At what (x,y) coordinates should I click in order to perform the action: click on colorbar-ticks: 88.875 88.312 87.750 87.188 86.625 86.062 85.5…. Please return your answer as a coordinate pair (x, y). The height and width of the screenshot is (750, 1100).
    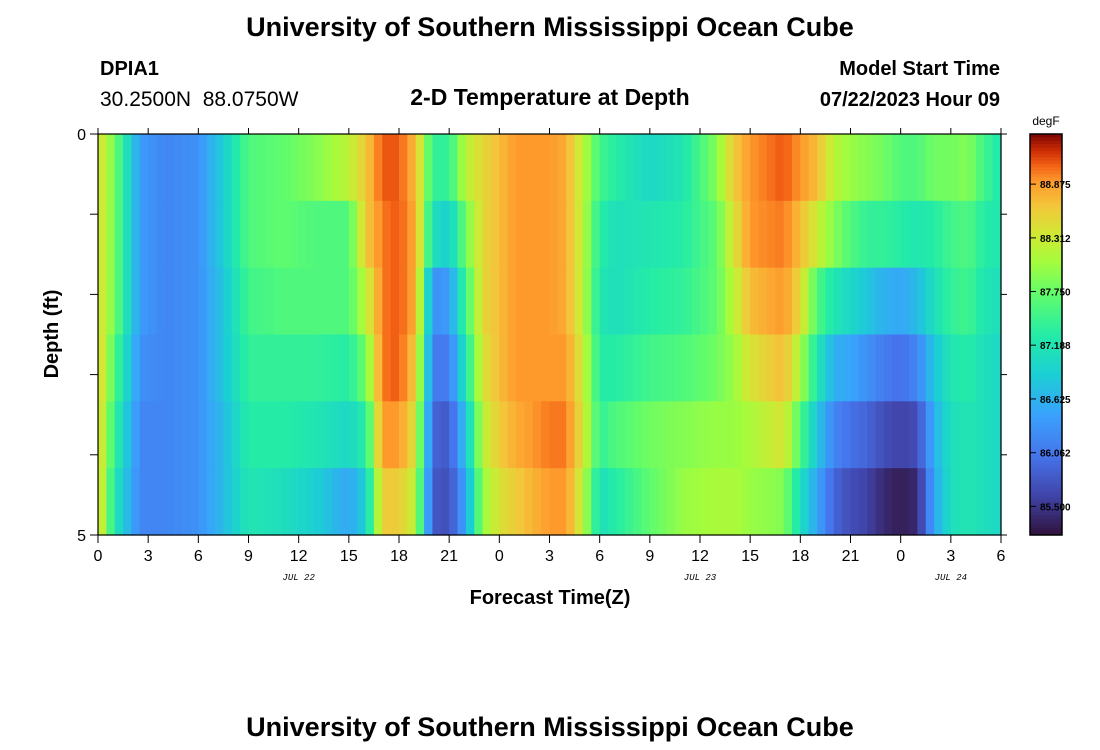
    Looking at the image, I should click on (1050, 346).